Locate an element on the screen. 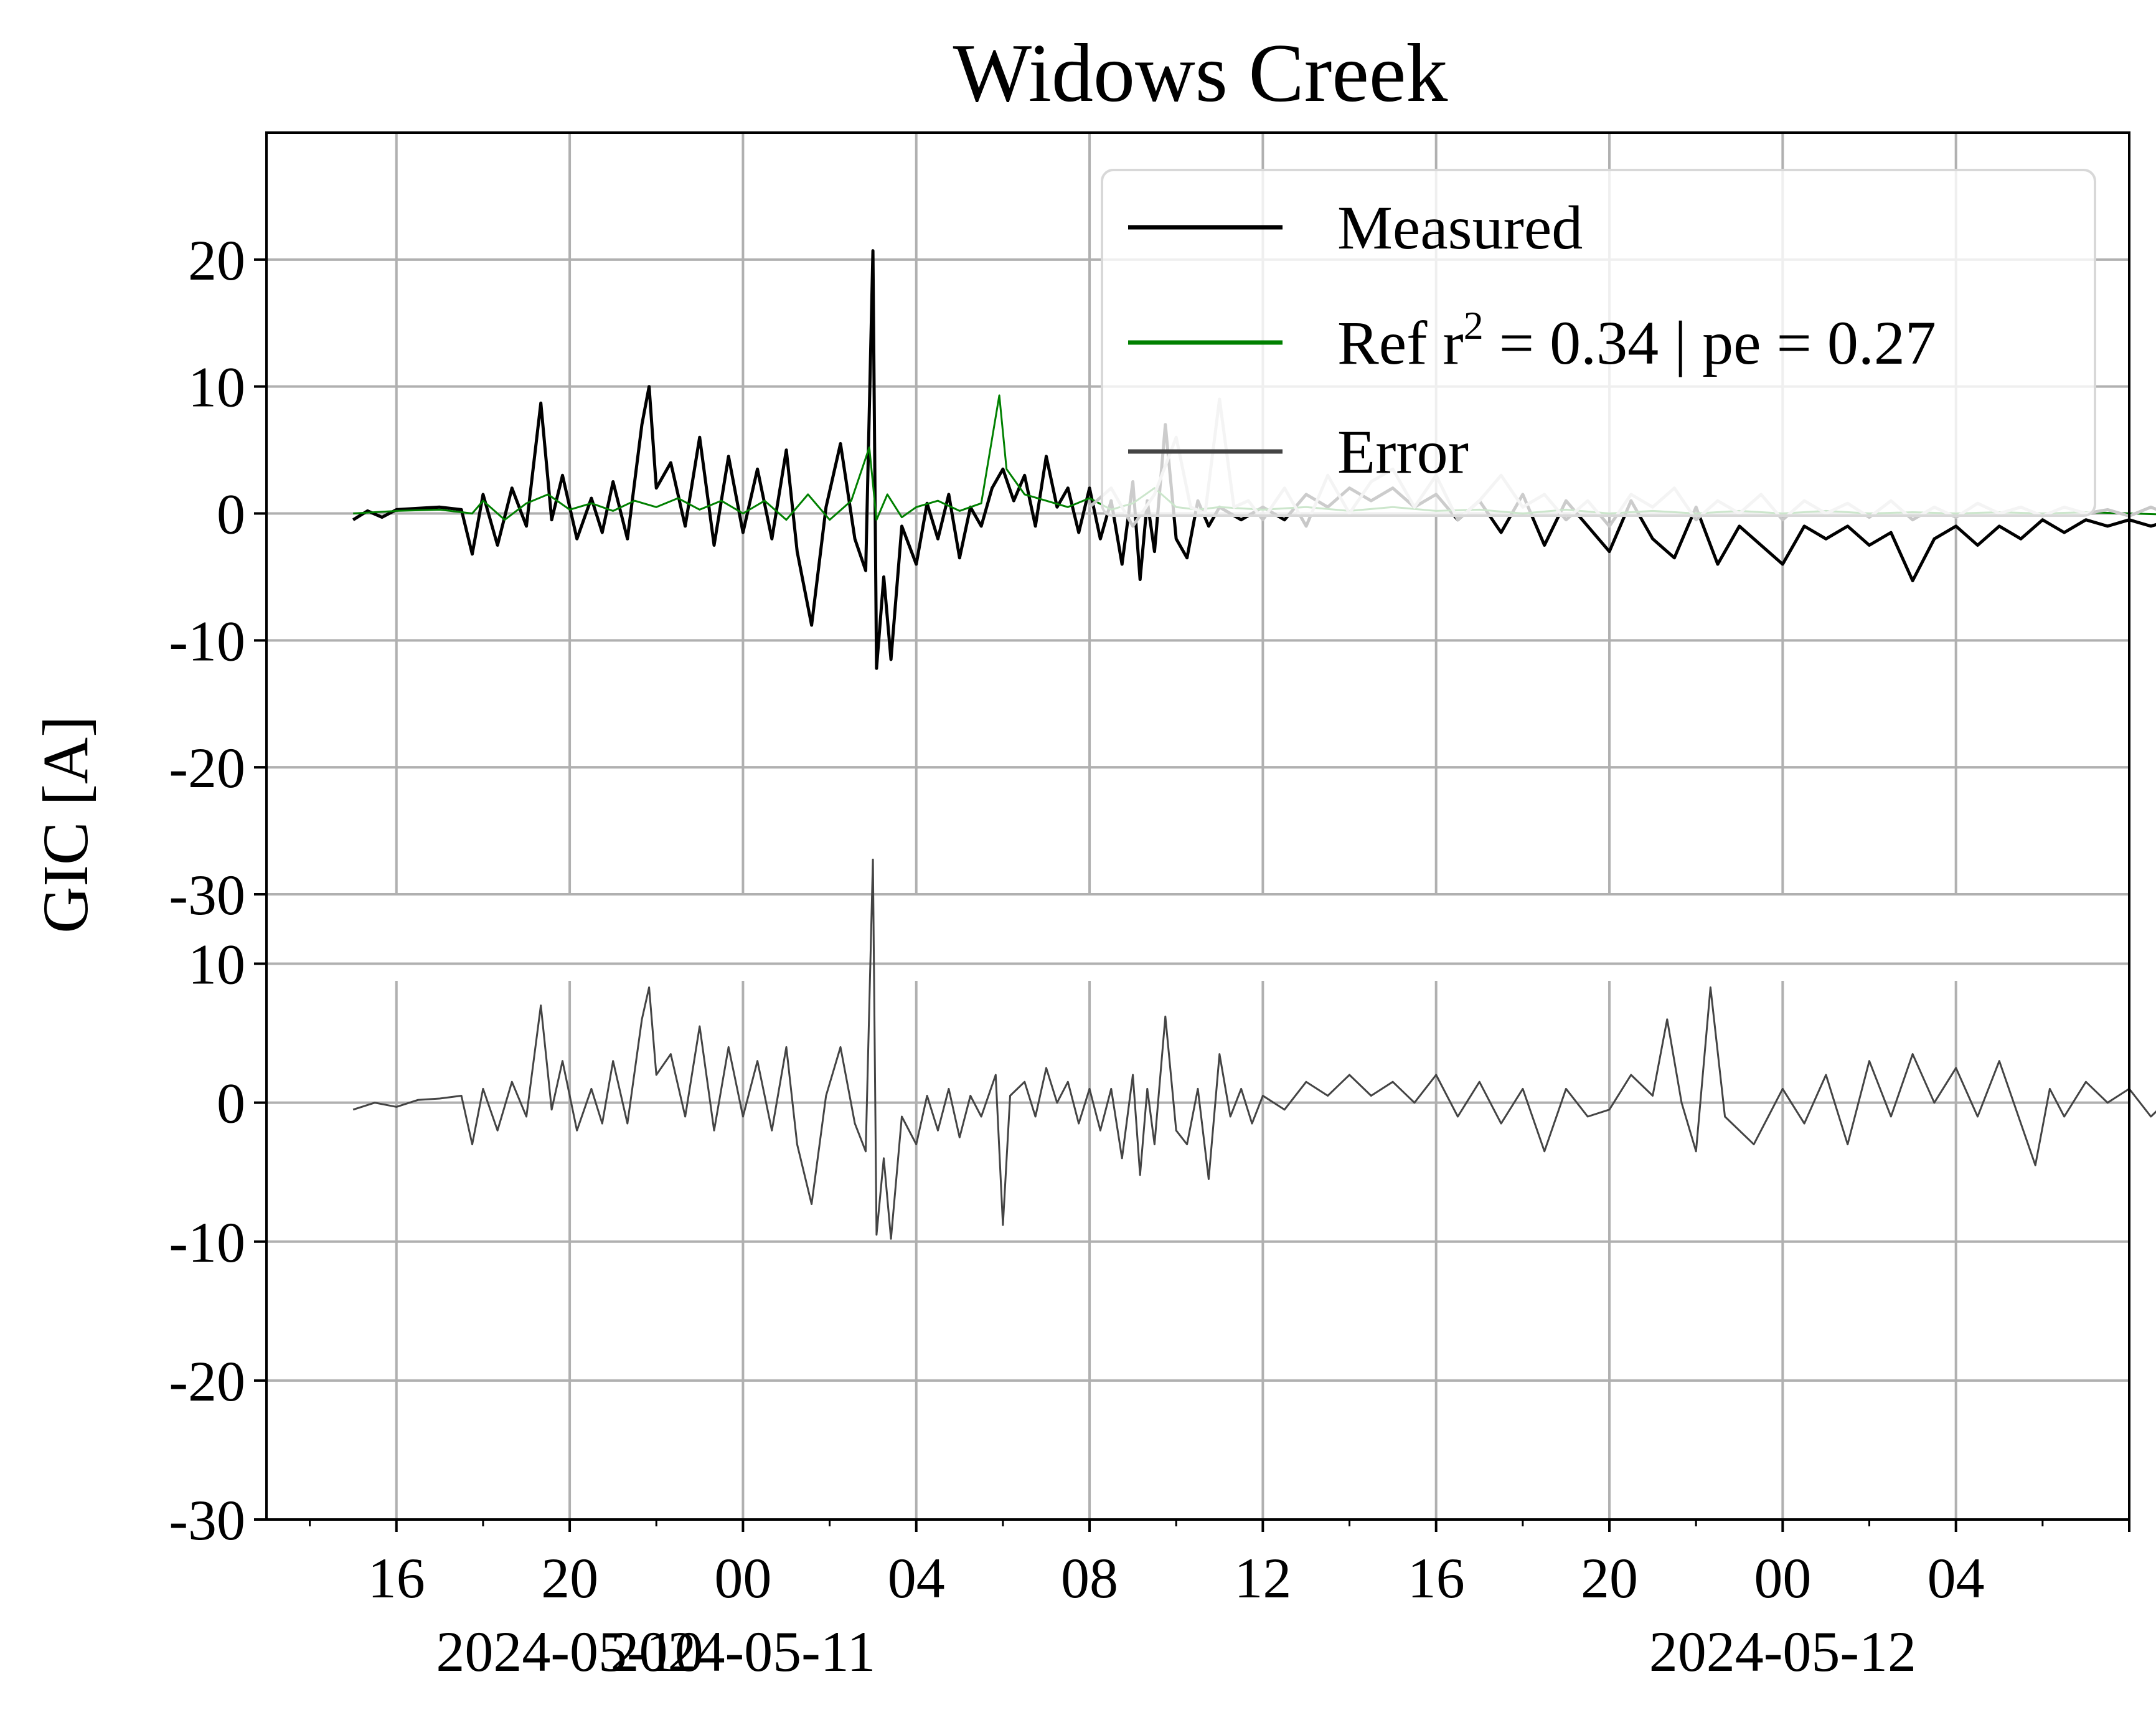 The height and width of the screenshot is (1730, 2156). x-date-label: 2024-05-11 is located at coordinates (742, 1651).